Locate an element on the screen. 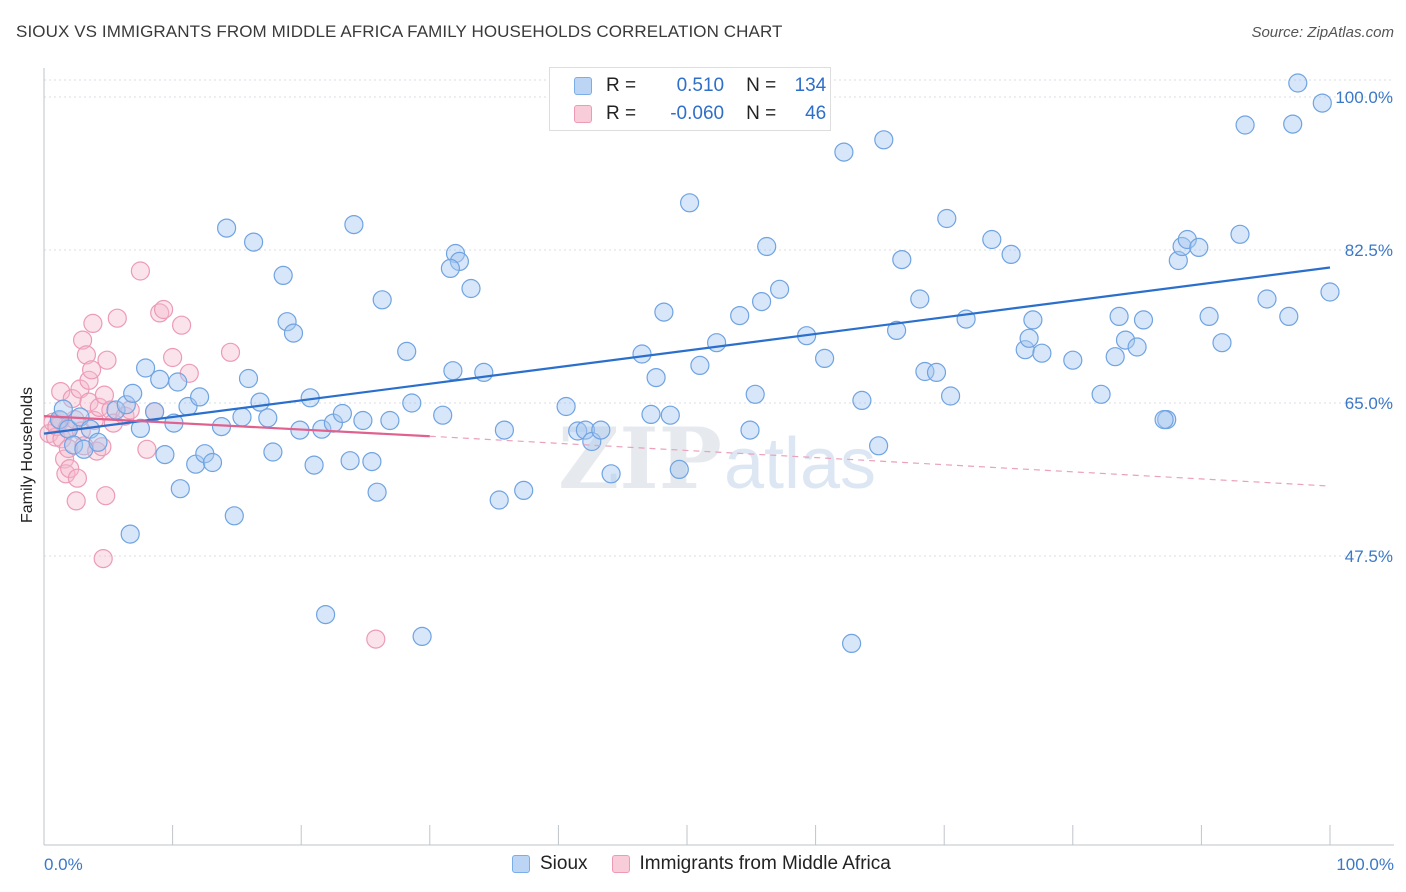  immigrants-swatch is located at coordinates (583, 114).